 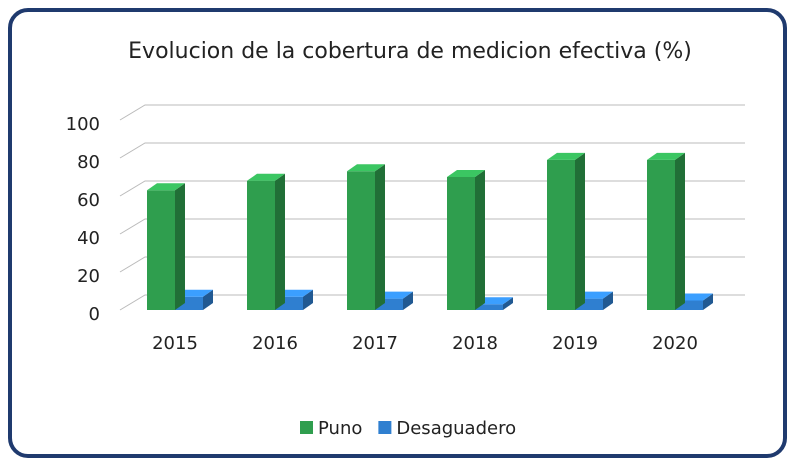 I want to click on x-tick-label: 2018, so click(x=475, y=343).